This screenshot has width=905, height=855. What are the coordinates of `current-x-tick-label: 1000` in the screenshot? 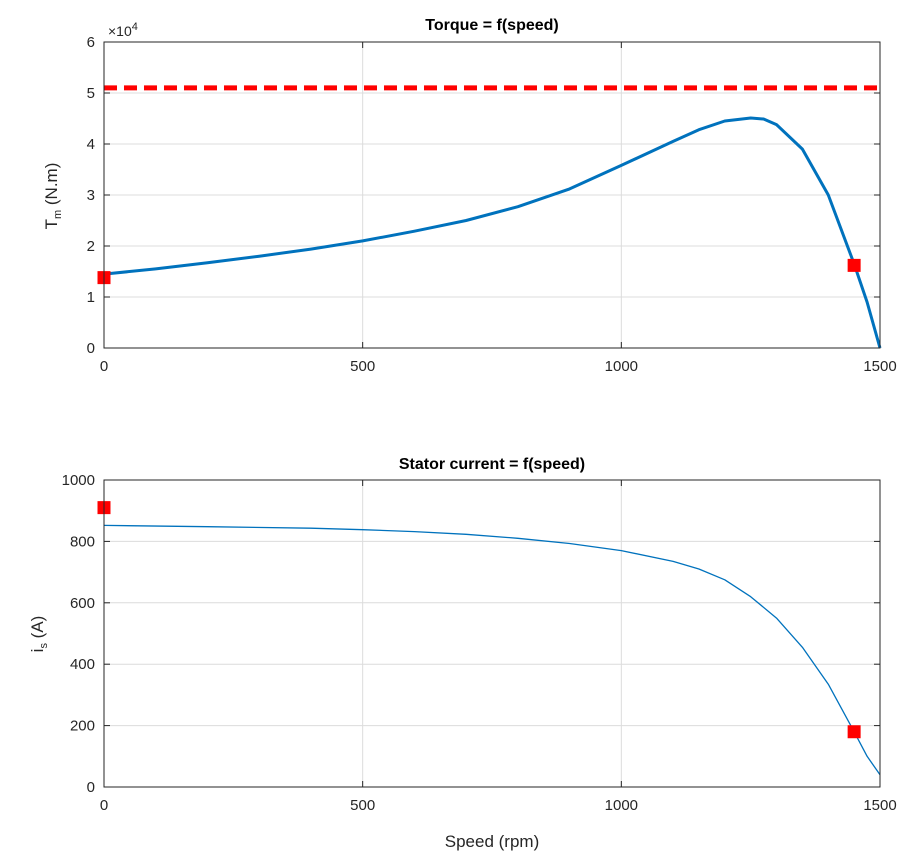 It's located at (621, 805).